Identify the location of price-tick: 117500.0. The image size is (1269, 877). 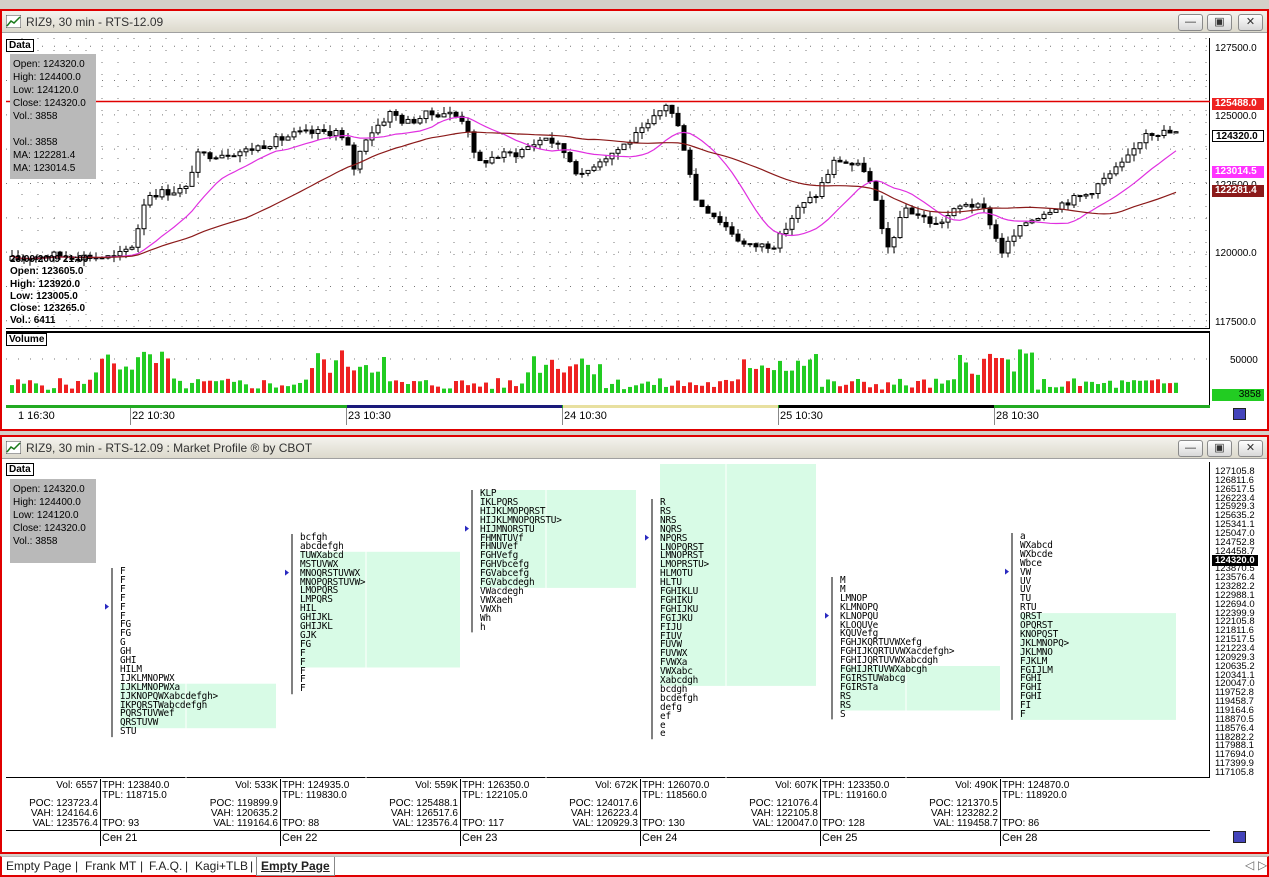
(1235, 322).